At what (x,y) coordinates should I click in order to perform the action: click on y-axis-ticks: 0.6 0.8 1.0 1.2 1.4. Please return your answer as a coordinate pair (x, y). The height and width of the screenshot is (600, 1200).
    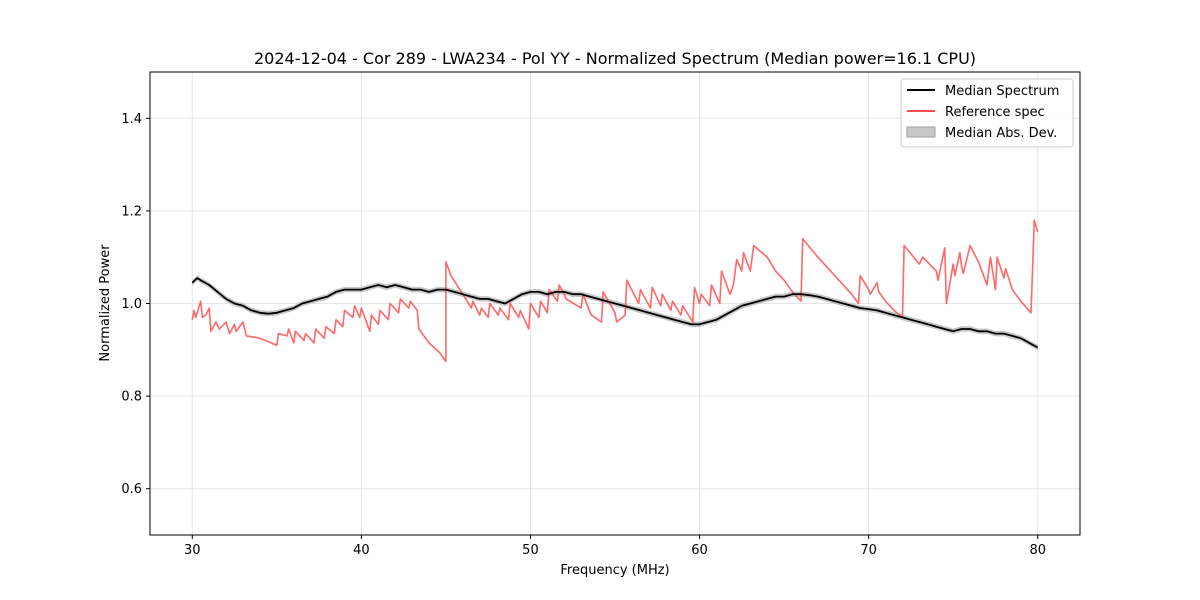
    Looking at the image, I should click on (135, 304).